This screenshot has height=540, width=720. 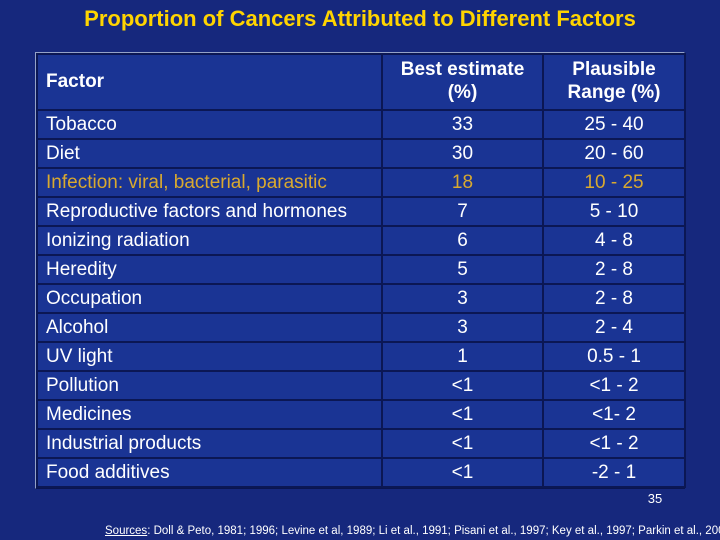 I want to click on table-row: Tobacco 33 25 - 40, so click(x=361, y=124).